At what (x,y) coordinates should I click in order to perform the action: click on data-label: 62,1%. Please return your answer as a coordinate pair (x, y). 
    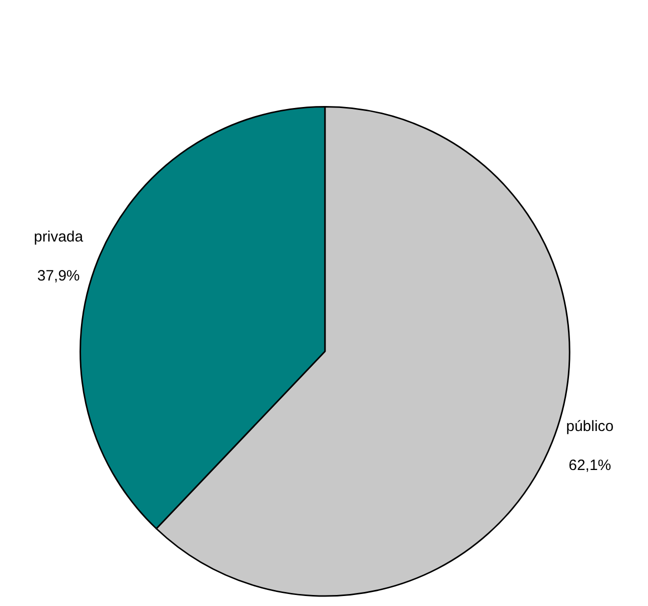
    Looking at the image, I should click on (590, 465).